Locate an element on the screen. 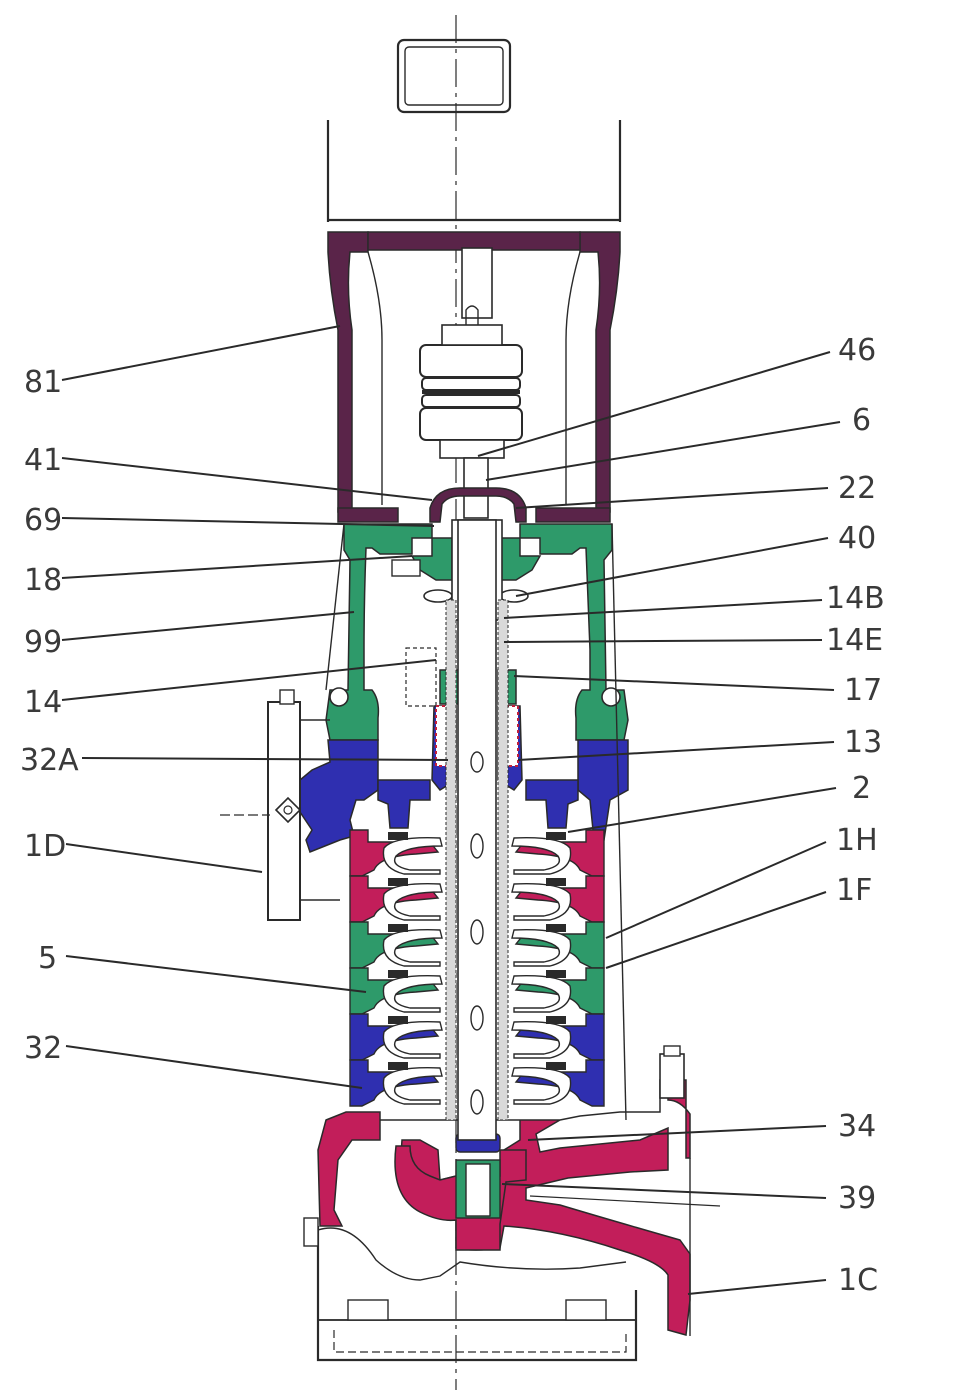 The image size is (956, 1399). part-label-32: 32 is located at coordinates (43, 1048).